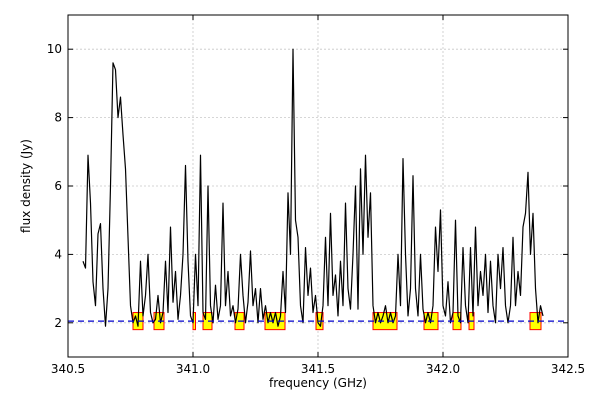 The width and height of the screenshot is (598, 401). What do you see at coordinates (443, 369) in the screenshot?
I see `x-tick-label: 342.0` at bounding box center [443, 369].